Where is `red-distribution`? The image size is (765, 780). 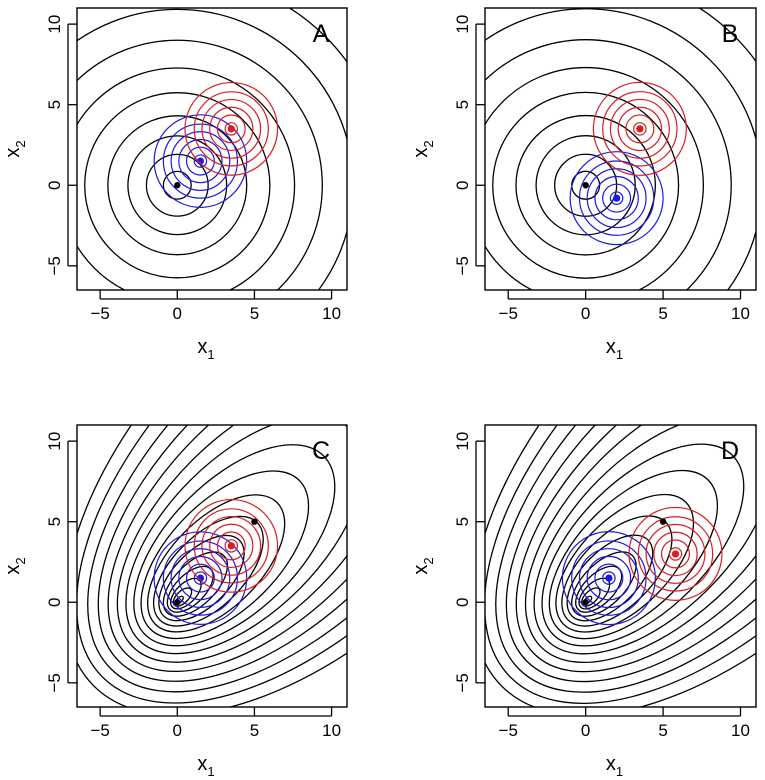
red-distribution is located at coordinates (231, 545).